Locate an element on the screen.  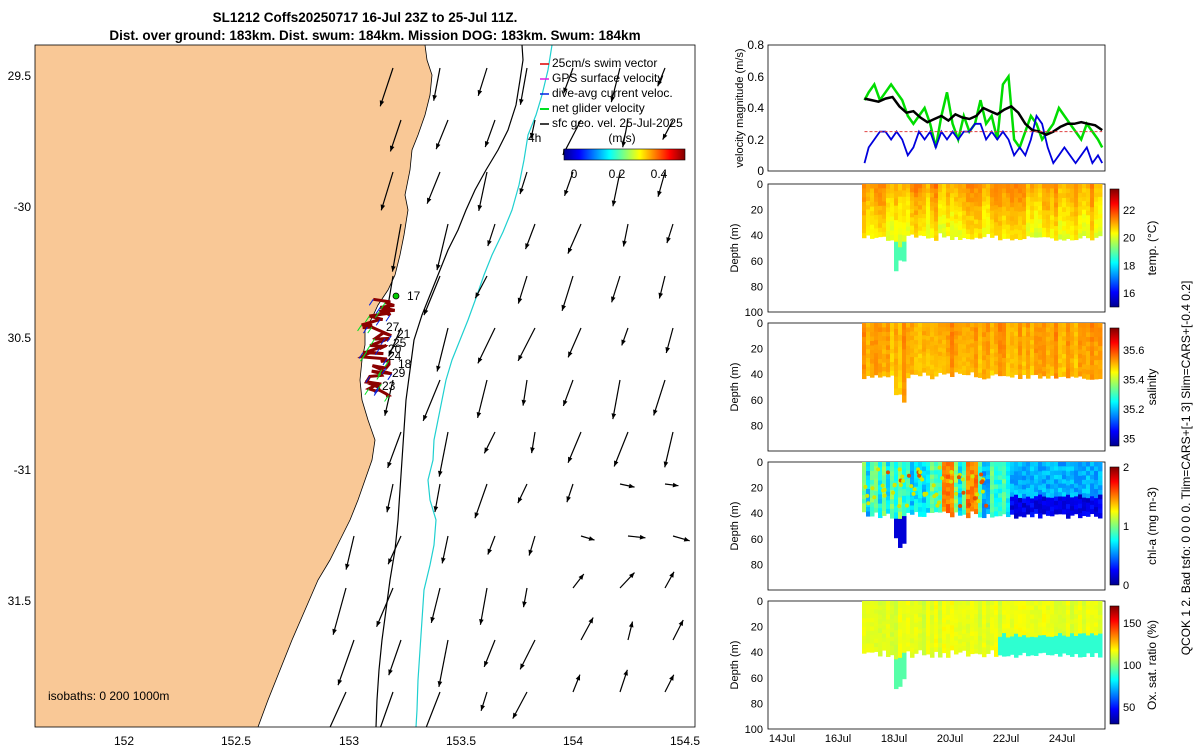
section-ylabel: Depth (m) is located at coordinates (735, 387).